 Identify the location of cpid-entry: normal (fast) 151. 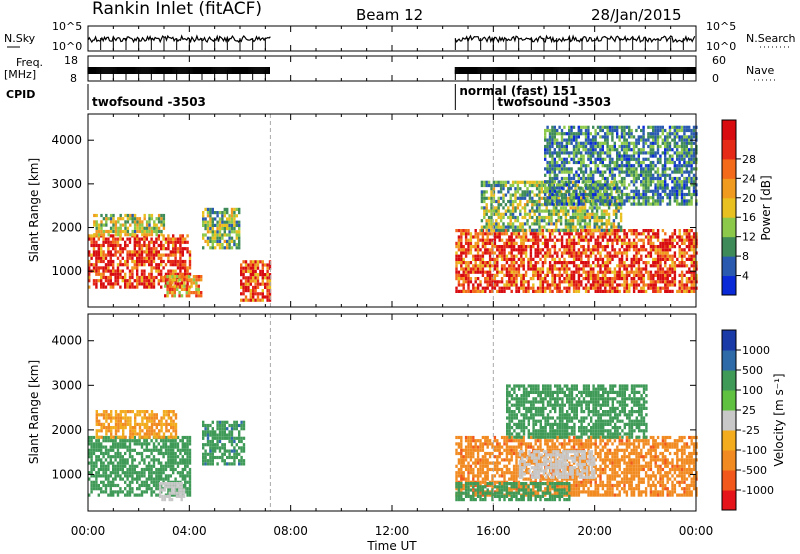
(518, 91).